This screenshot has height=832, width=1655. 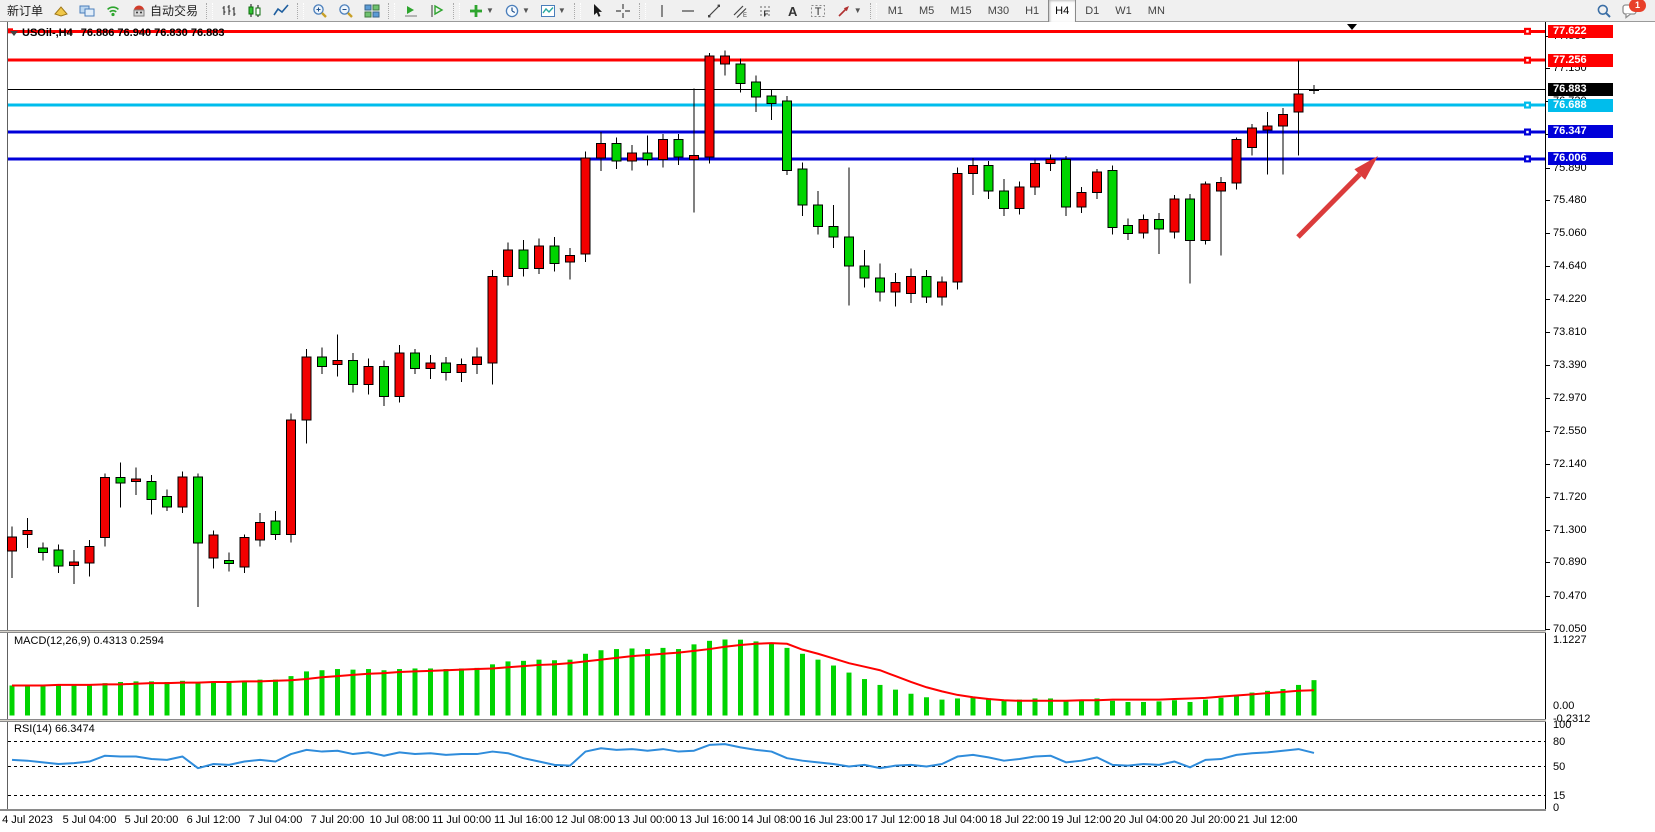 I want to click on chevron-down-icon, so click(x=14, y=33).